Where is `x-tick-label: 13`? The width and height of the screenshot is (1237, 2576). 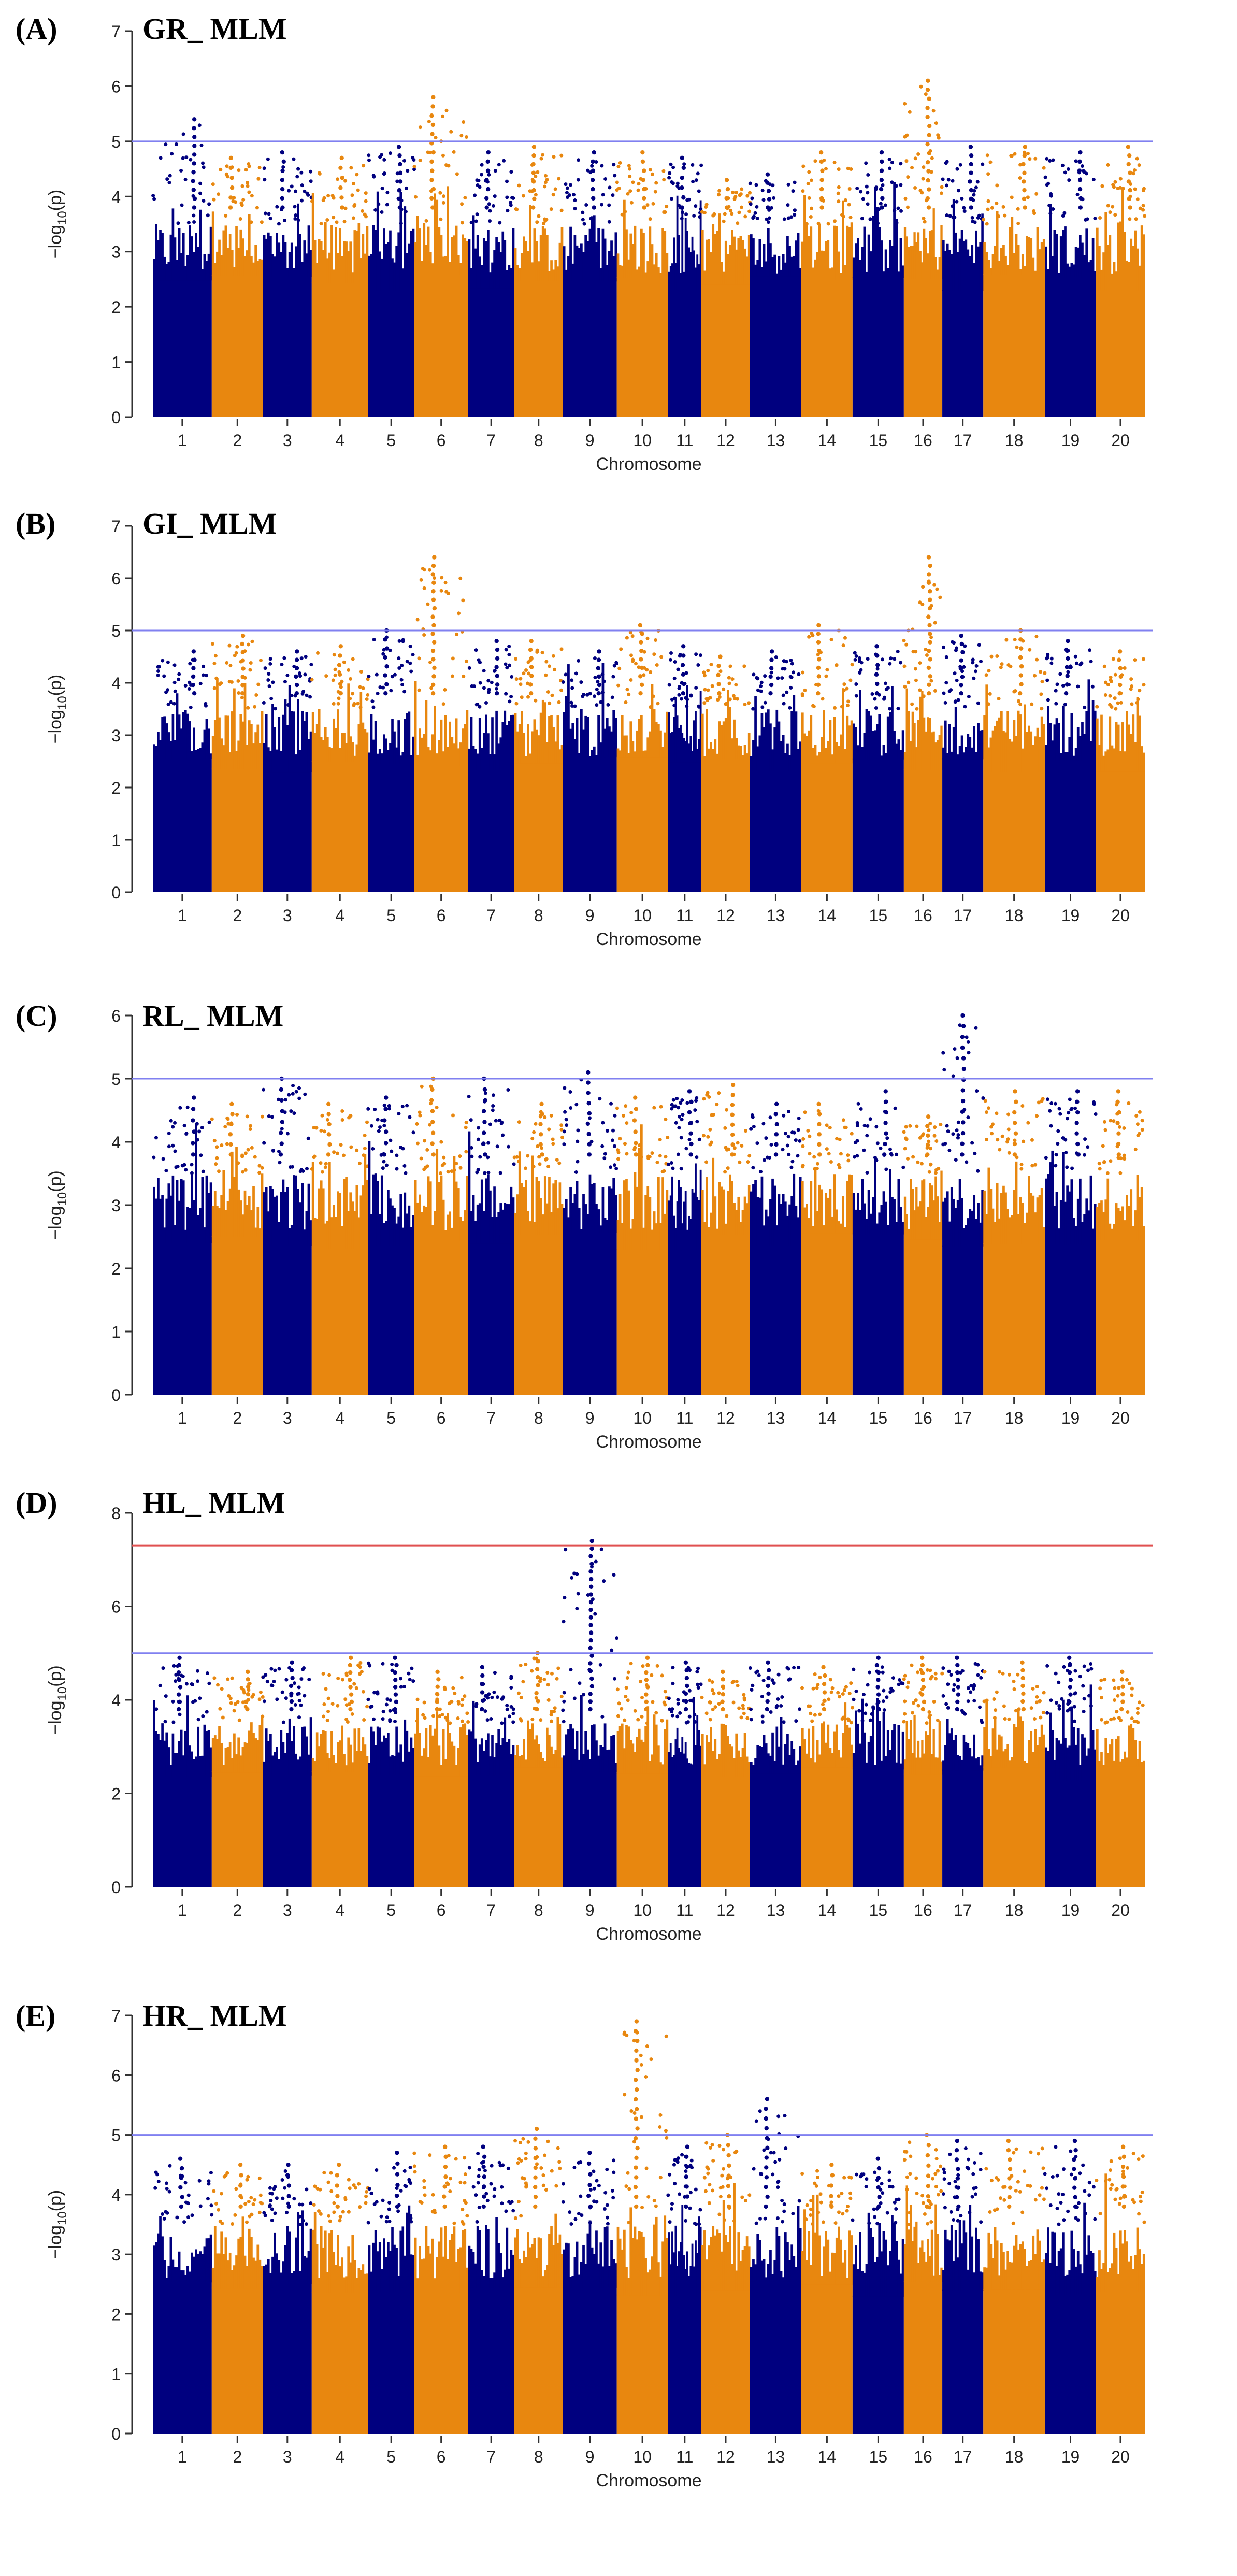
x-tick-label: 13 is located at coordinates (776, 916).